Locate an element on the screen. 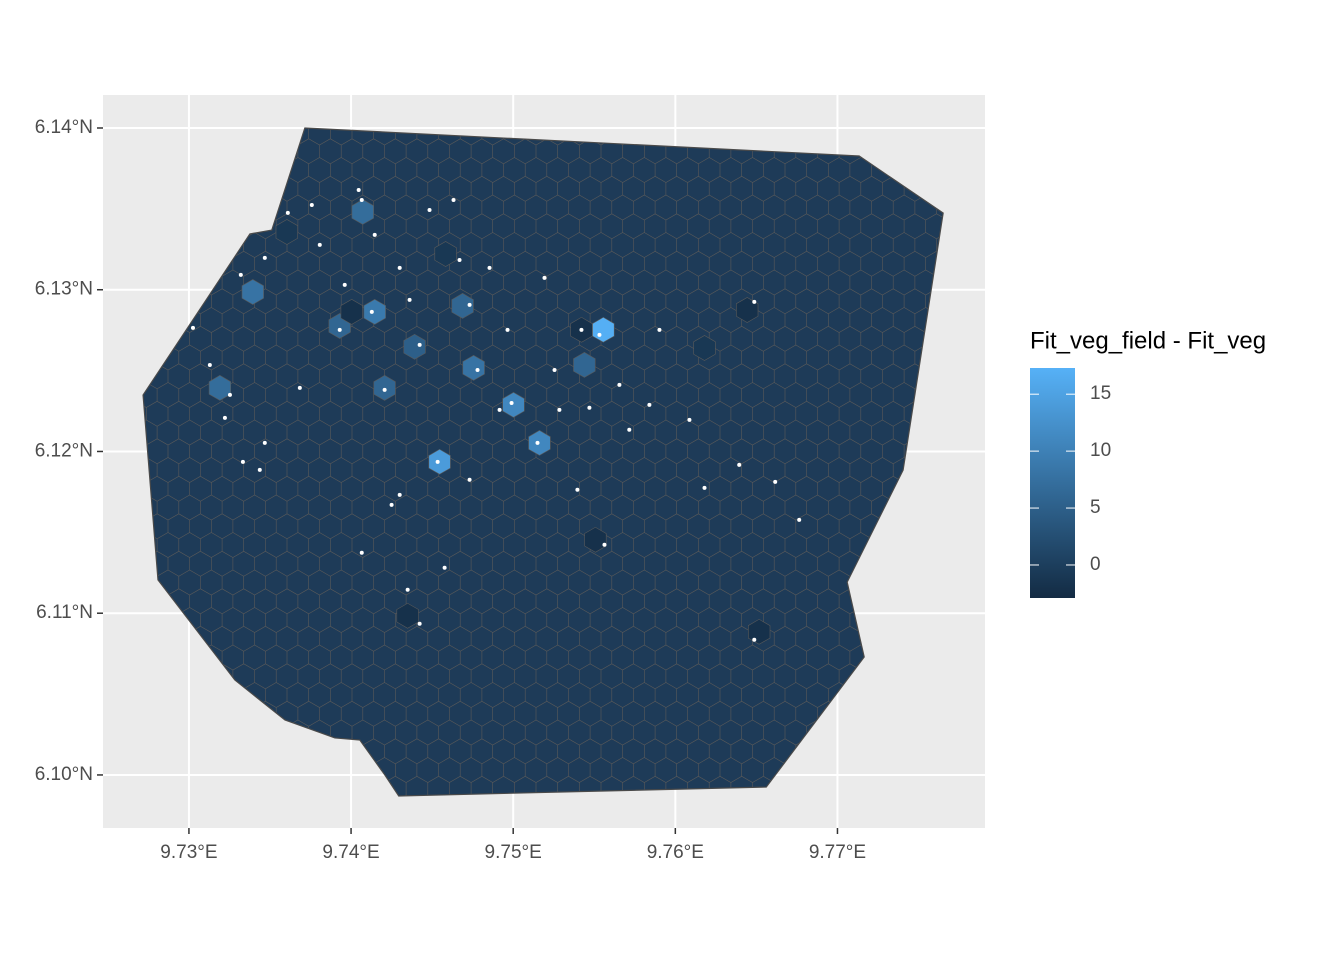 This screenshot has height=965, width=1344. y-tick-label: 6.10°N is located at coordinates (64, 774).